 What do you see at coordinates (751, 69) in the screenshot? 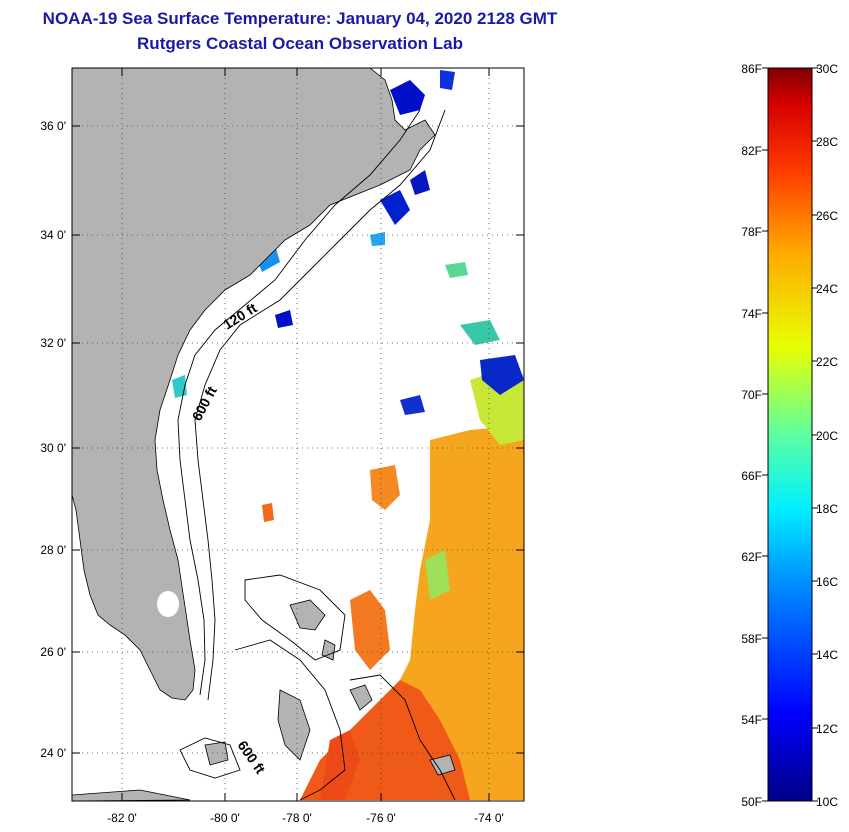
I see `cb-f-86: 86F` at bounding box center [751, 69].